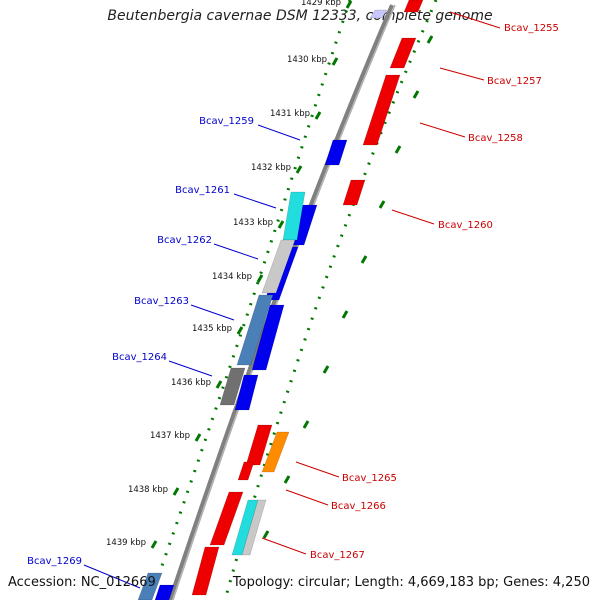 The width and height of the screenshot is (600, 600). Describe the element at coordinates (202, 190) in the screenshot. I see `gene-label-bcav_1261: Bcav_1261` at that location.